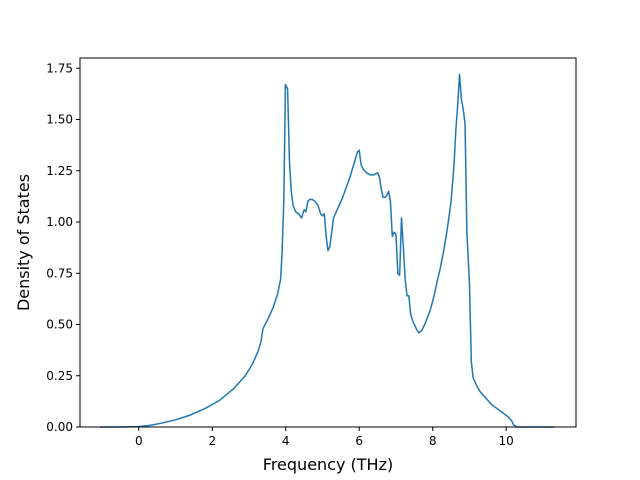 This screenshot has width=640, height=480. Describe the element at coordinates (59, 273) in the screenshot. I see `y-tick-label: 0.75` at that location.